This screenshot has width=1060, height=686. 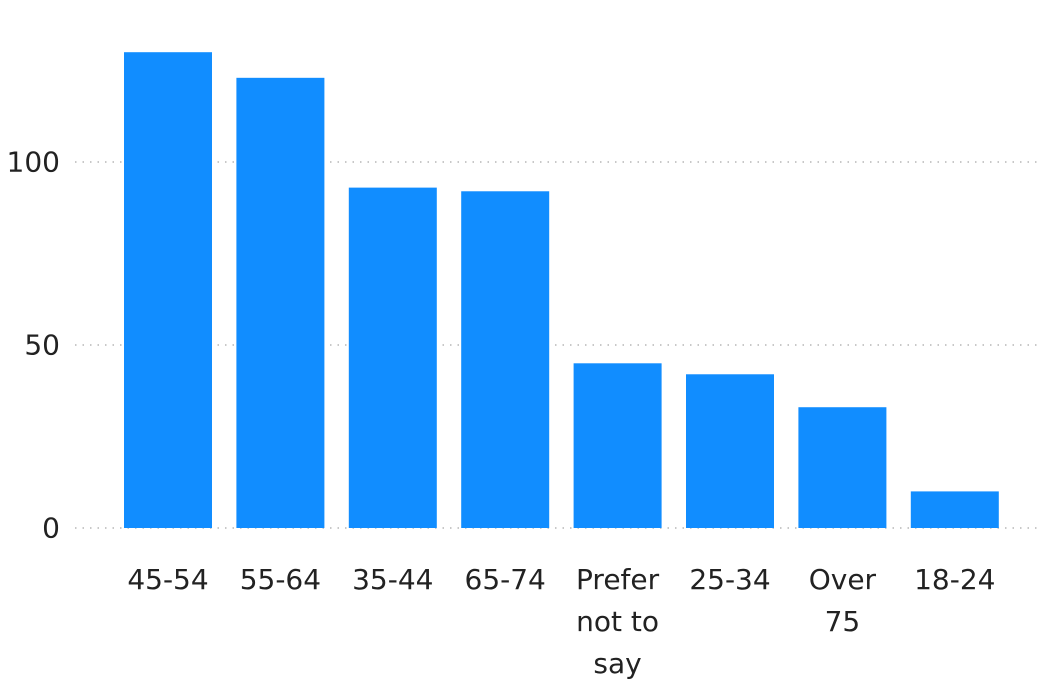 I want to click on y-tick-label: 50, so click(x=42, y=345).